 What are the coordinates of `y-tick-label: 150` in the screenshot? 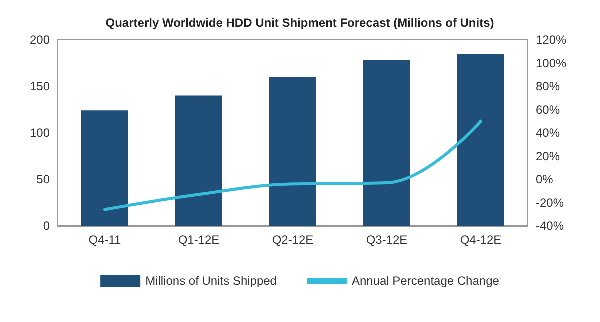 It's located at (40, 87).